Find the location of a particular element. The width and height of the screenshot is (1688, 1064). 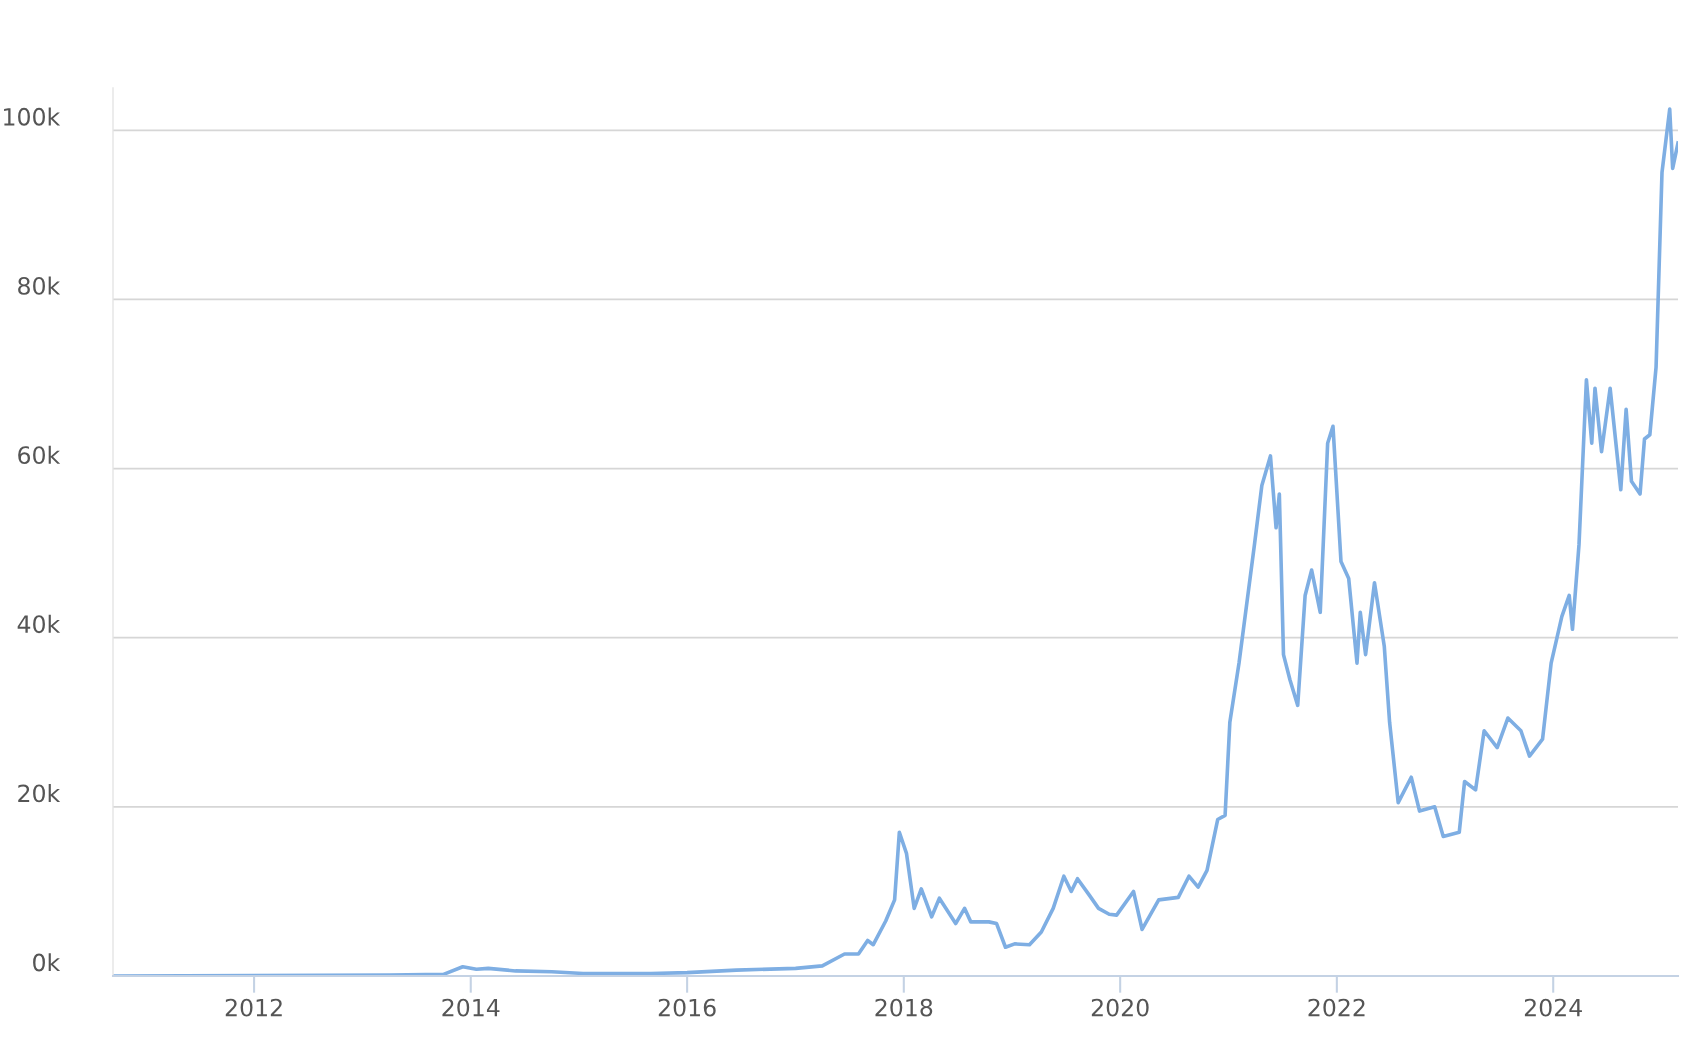

y-tick-label: 0k is located at coordinates (47, 962).